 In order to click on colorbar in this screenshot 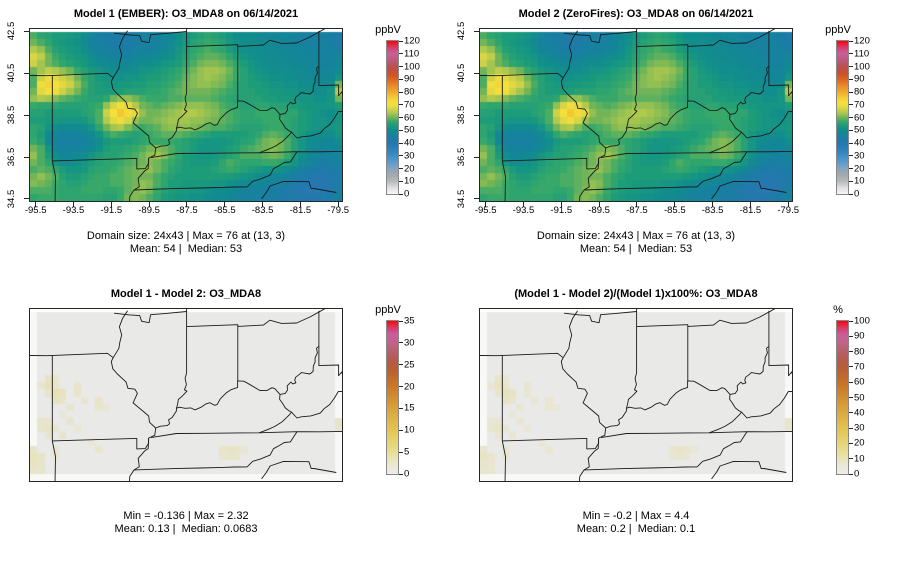, I will do `click(392, 397)`.